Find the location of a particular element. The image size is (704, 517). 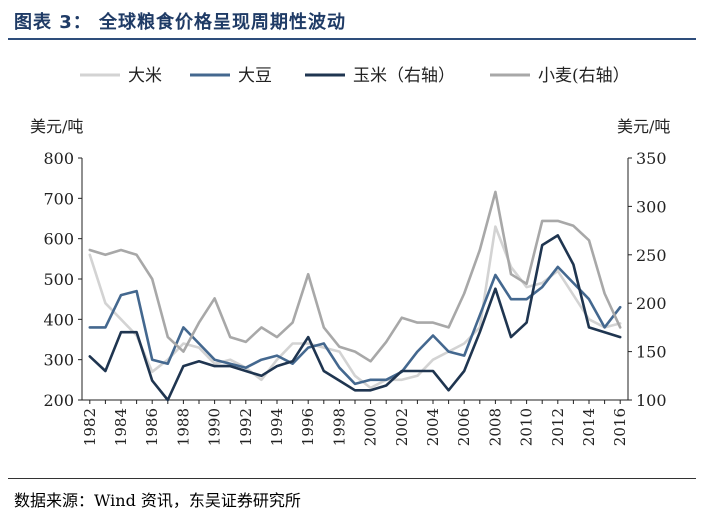

x-tick-label: 2008 is located at coordinates (495, 427).